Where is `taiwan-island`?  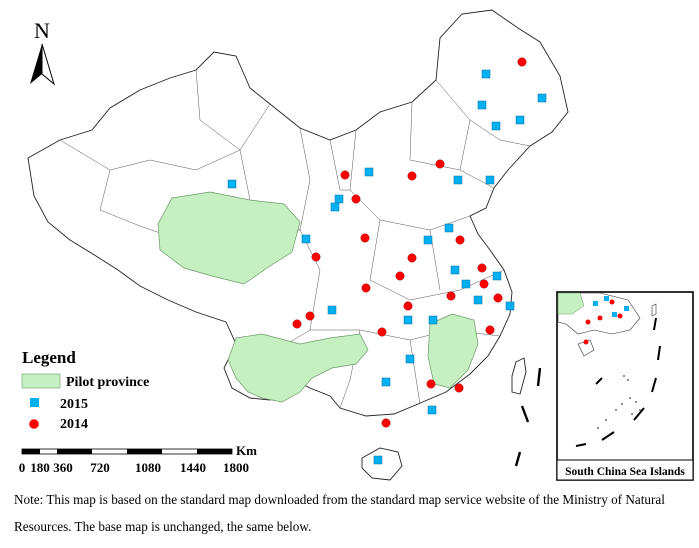
taiwan-island is located at coordinates (519, 376).